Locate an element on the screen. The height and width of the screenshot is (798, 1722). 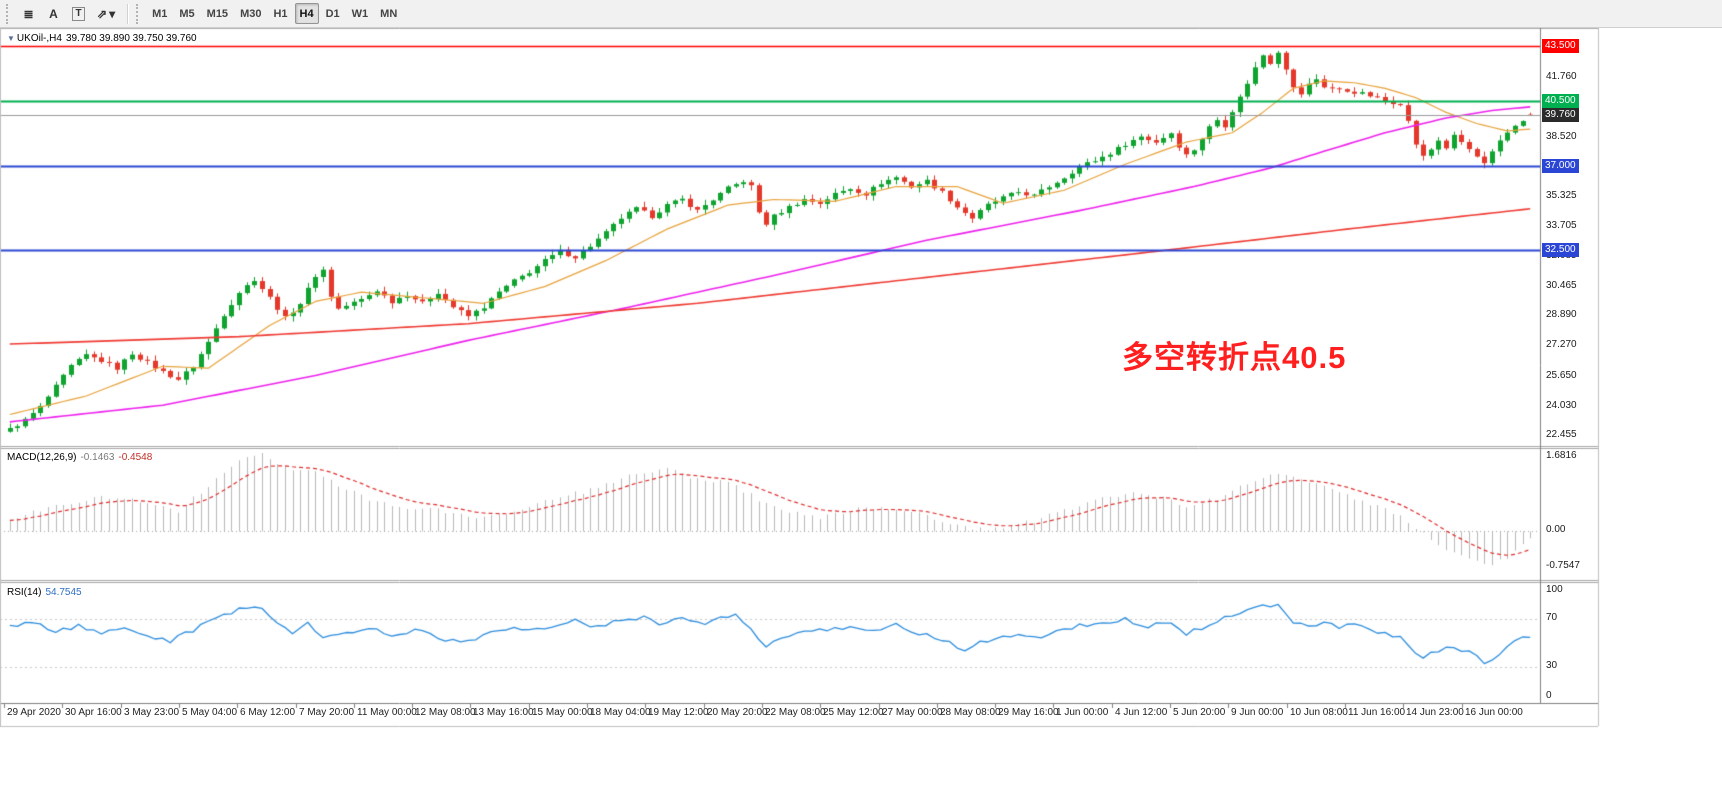
time-axis-label: 4 Jun 12:00 is located at coordinates (1141, 712).